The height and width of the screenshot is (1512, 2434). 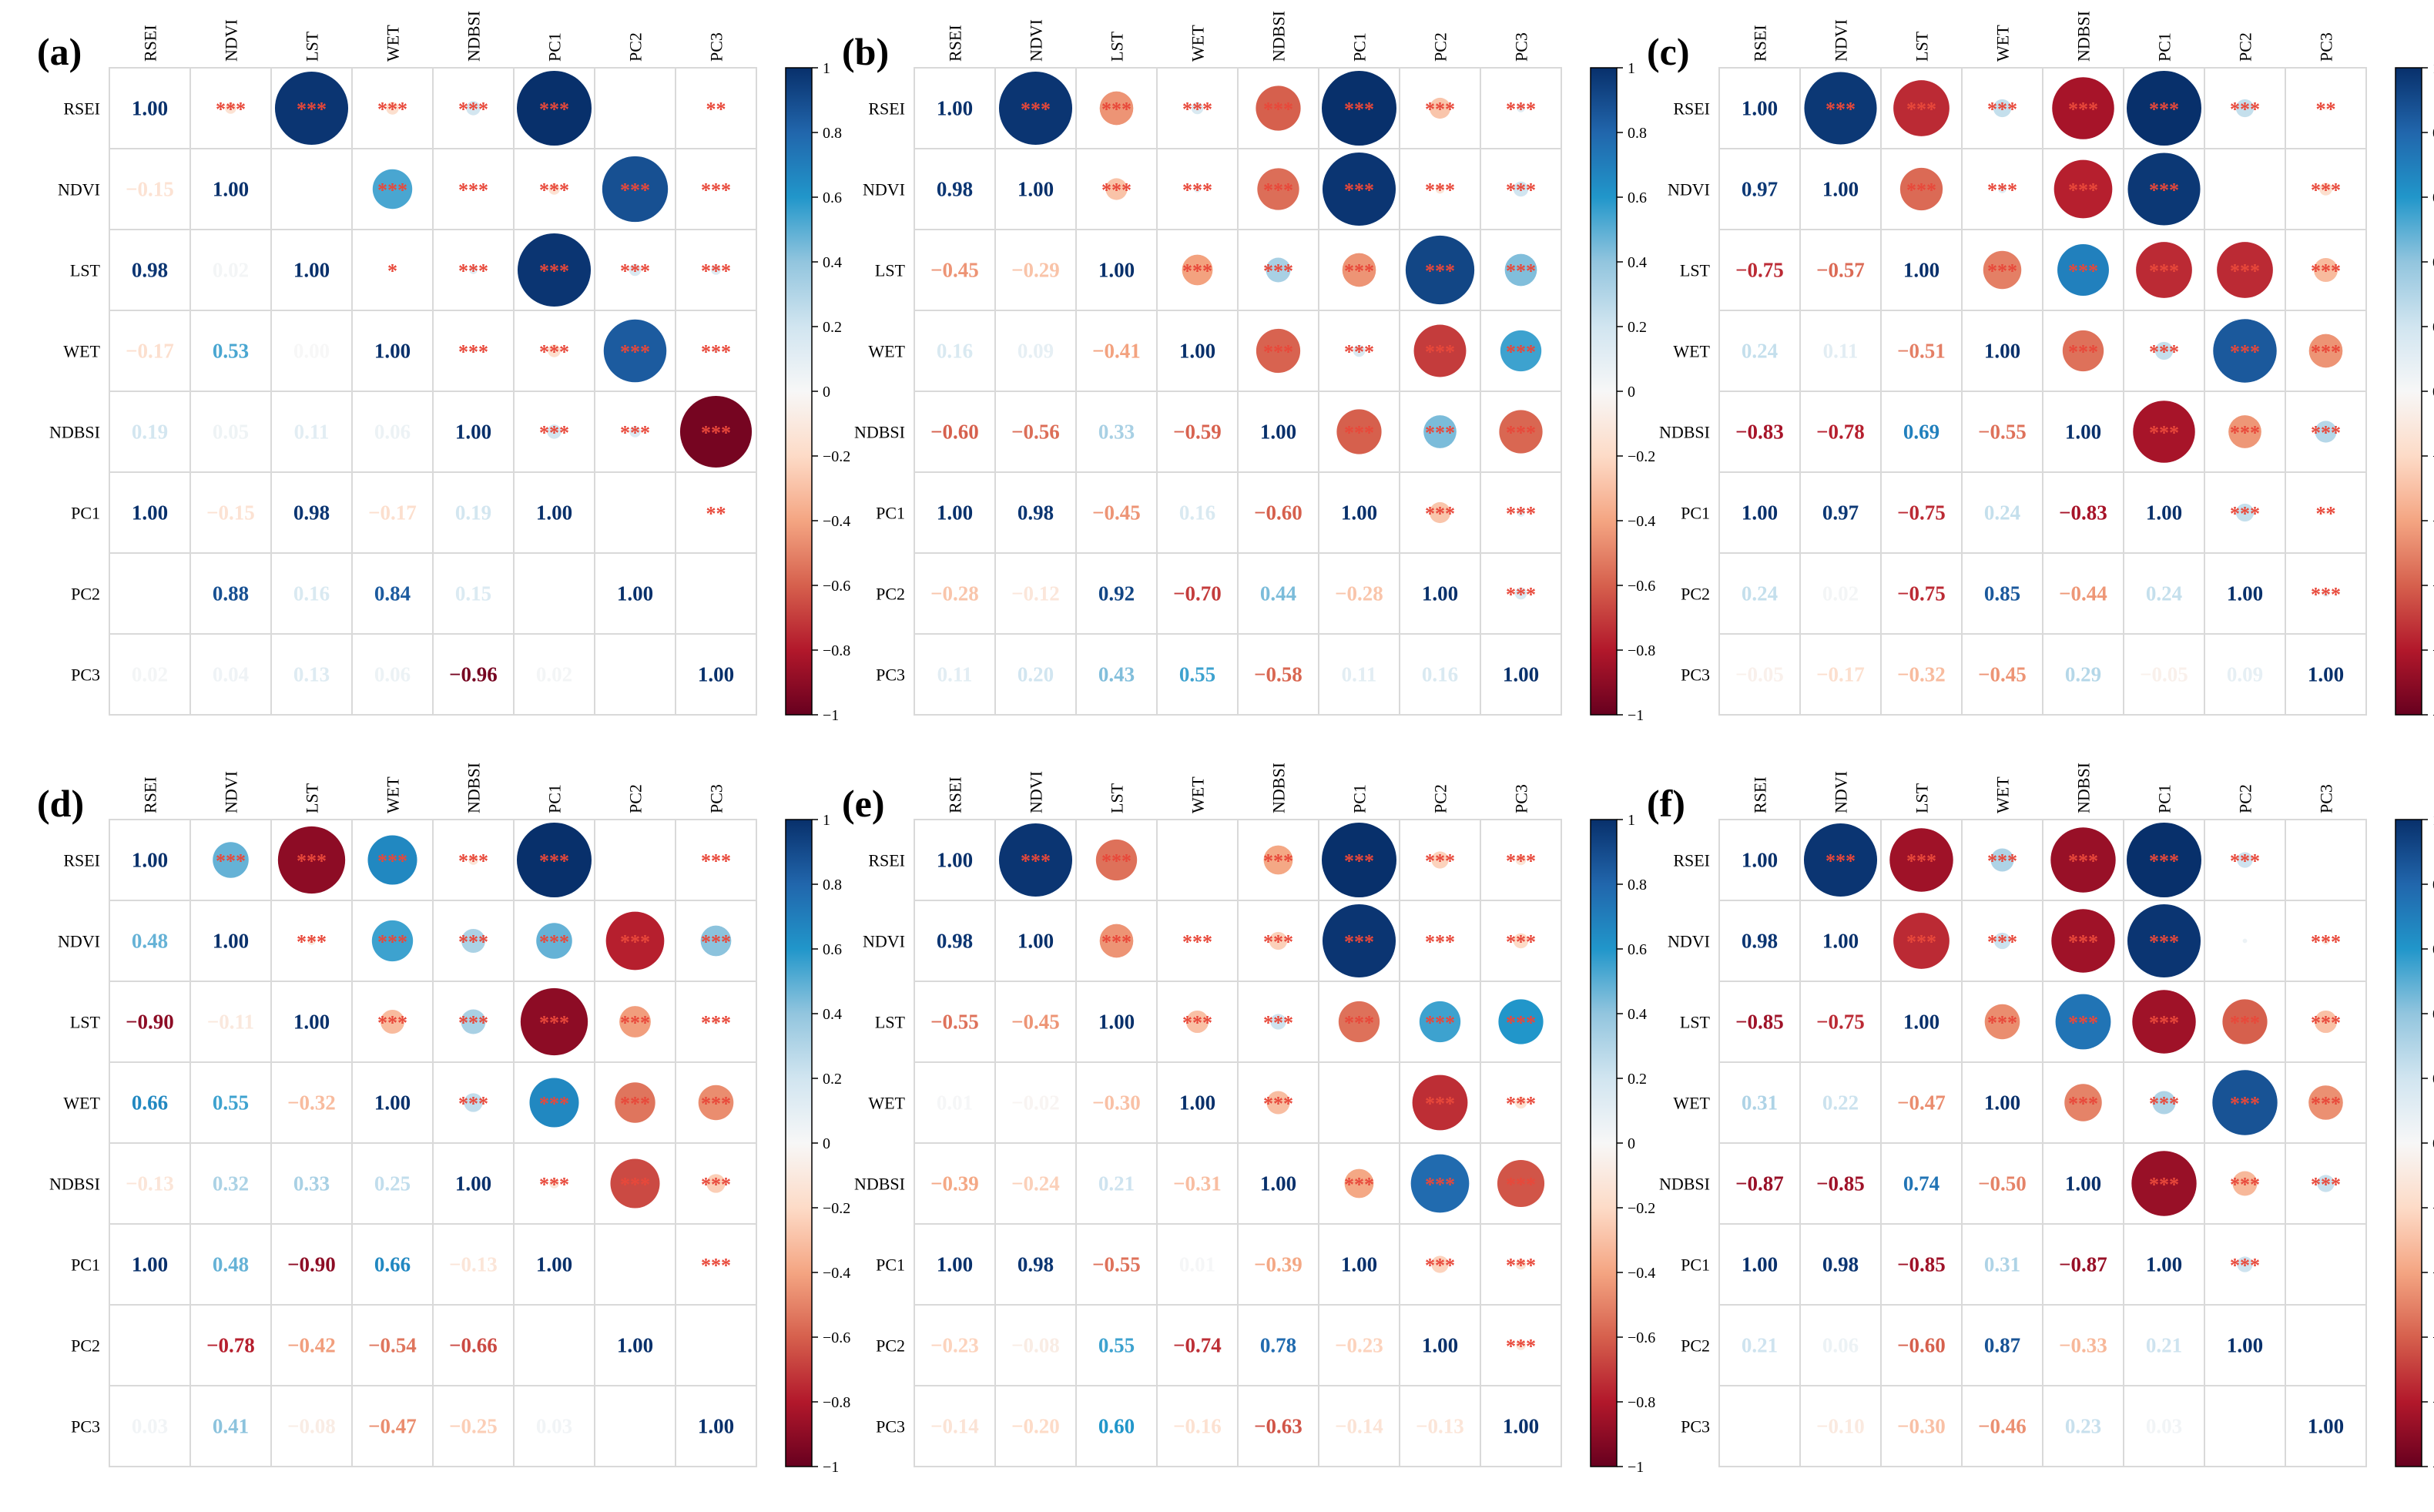 I want to click on value-label: 0.43, so click(x=1116, y=674).